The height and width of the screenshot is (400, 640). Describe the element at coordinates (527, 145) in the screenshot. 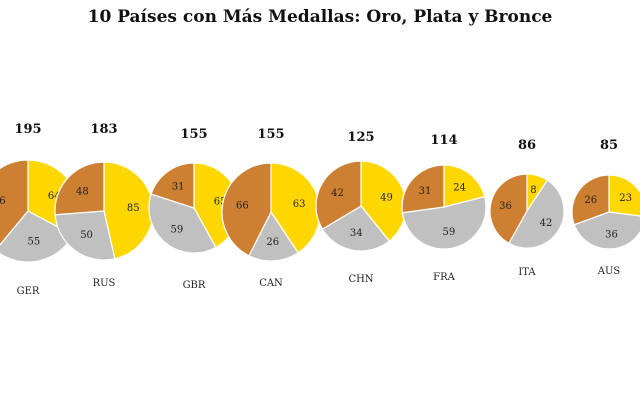

I see `total-label-ita: 86` at that location.